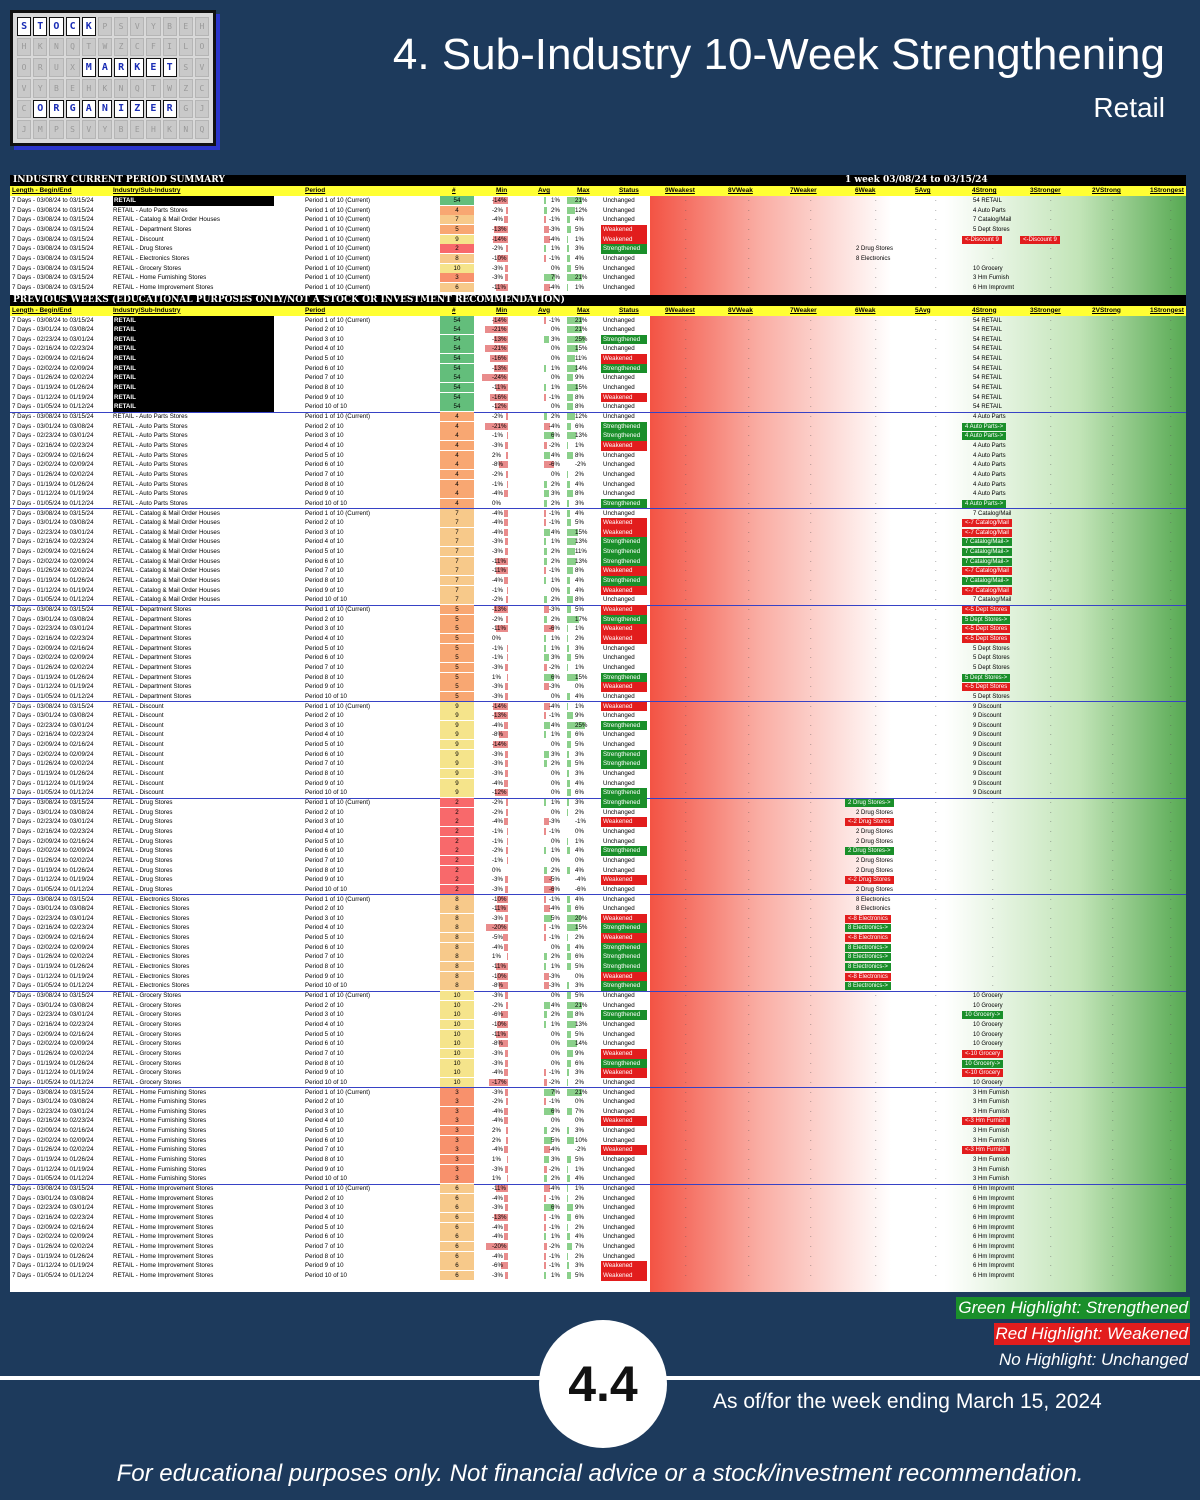 Image resolution: width=1200 pixels, height=1500 pixels. I want to click on cell-min: -13%, so click(499, 339).